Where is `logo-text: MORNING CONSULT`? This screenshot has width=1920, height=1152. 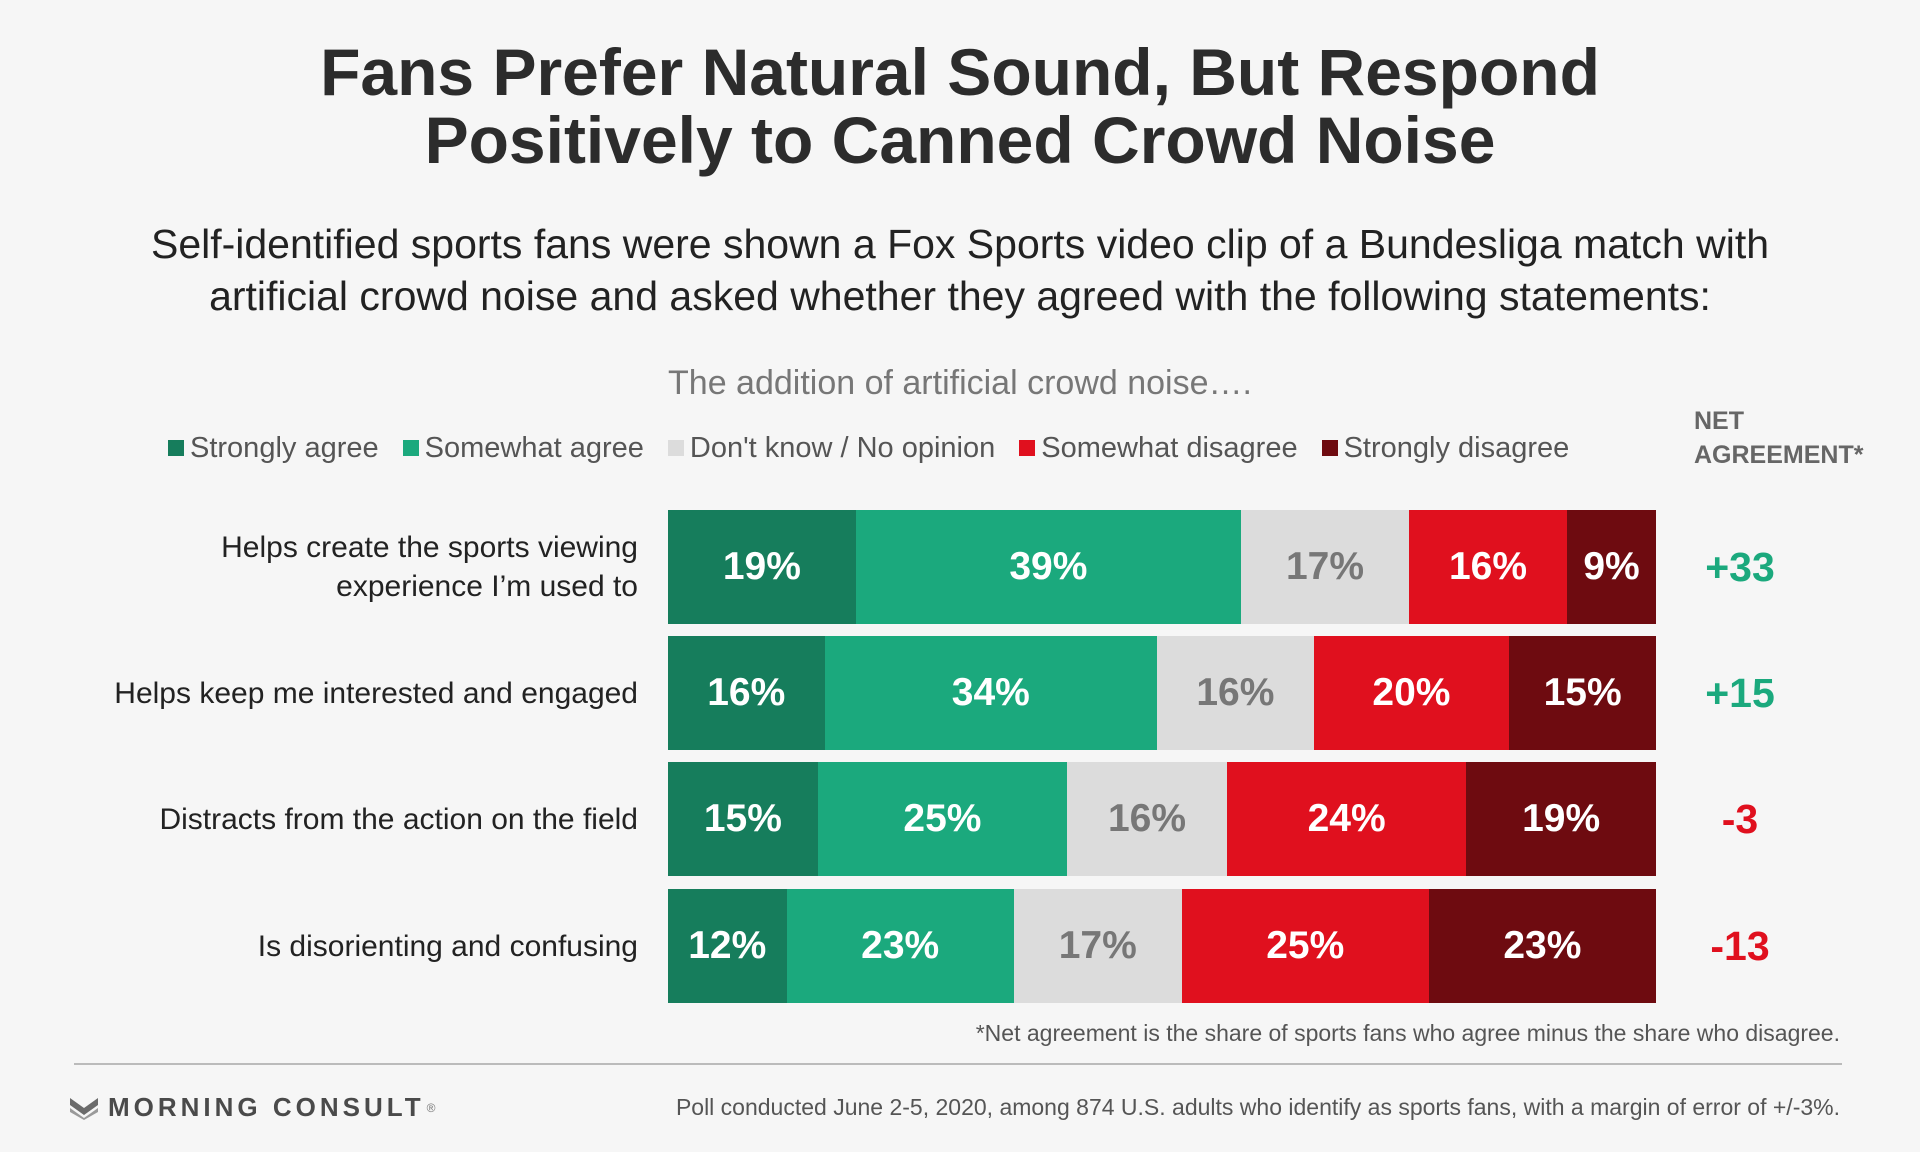 logo-text: MORNING CONSULT is located at coordinates (266, 1107).